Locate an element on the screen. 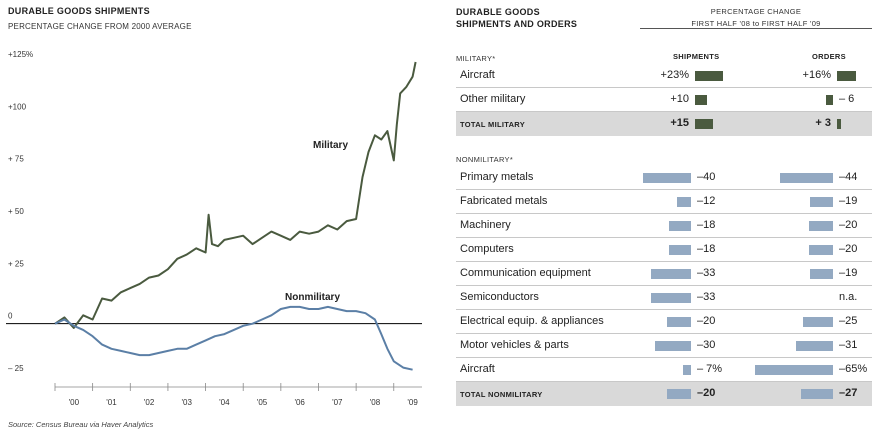 This screenshot has width=875, height=439. x-tick-label: '02 is located at coordinates (149, 402).